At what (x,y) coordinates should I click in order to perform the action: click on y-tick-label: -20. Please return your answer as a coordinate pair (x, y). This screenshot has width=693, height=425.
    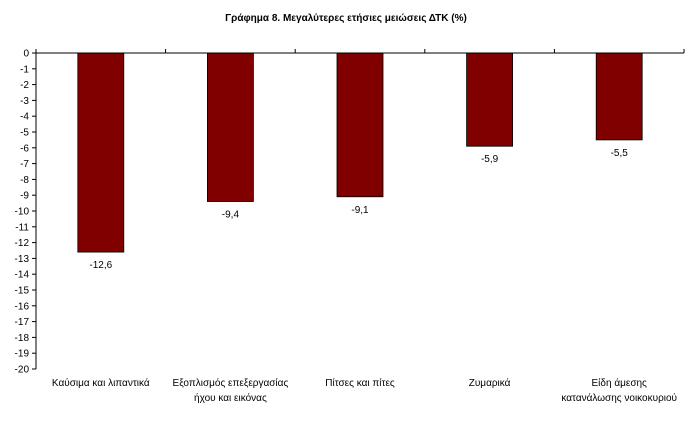
    Looking at the image, I should click on (22, 370).